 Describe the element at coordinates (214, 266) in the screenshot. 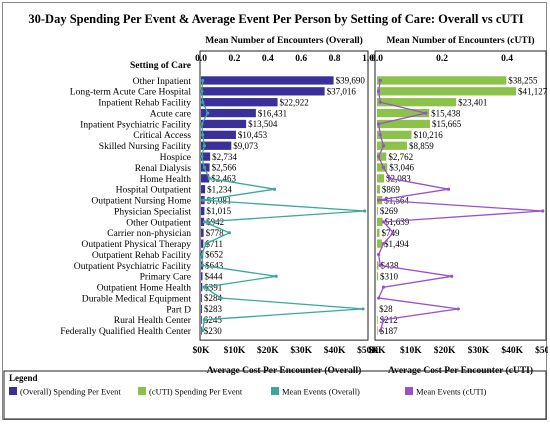

I see `bar-value-label: $643` at that location.